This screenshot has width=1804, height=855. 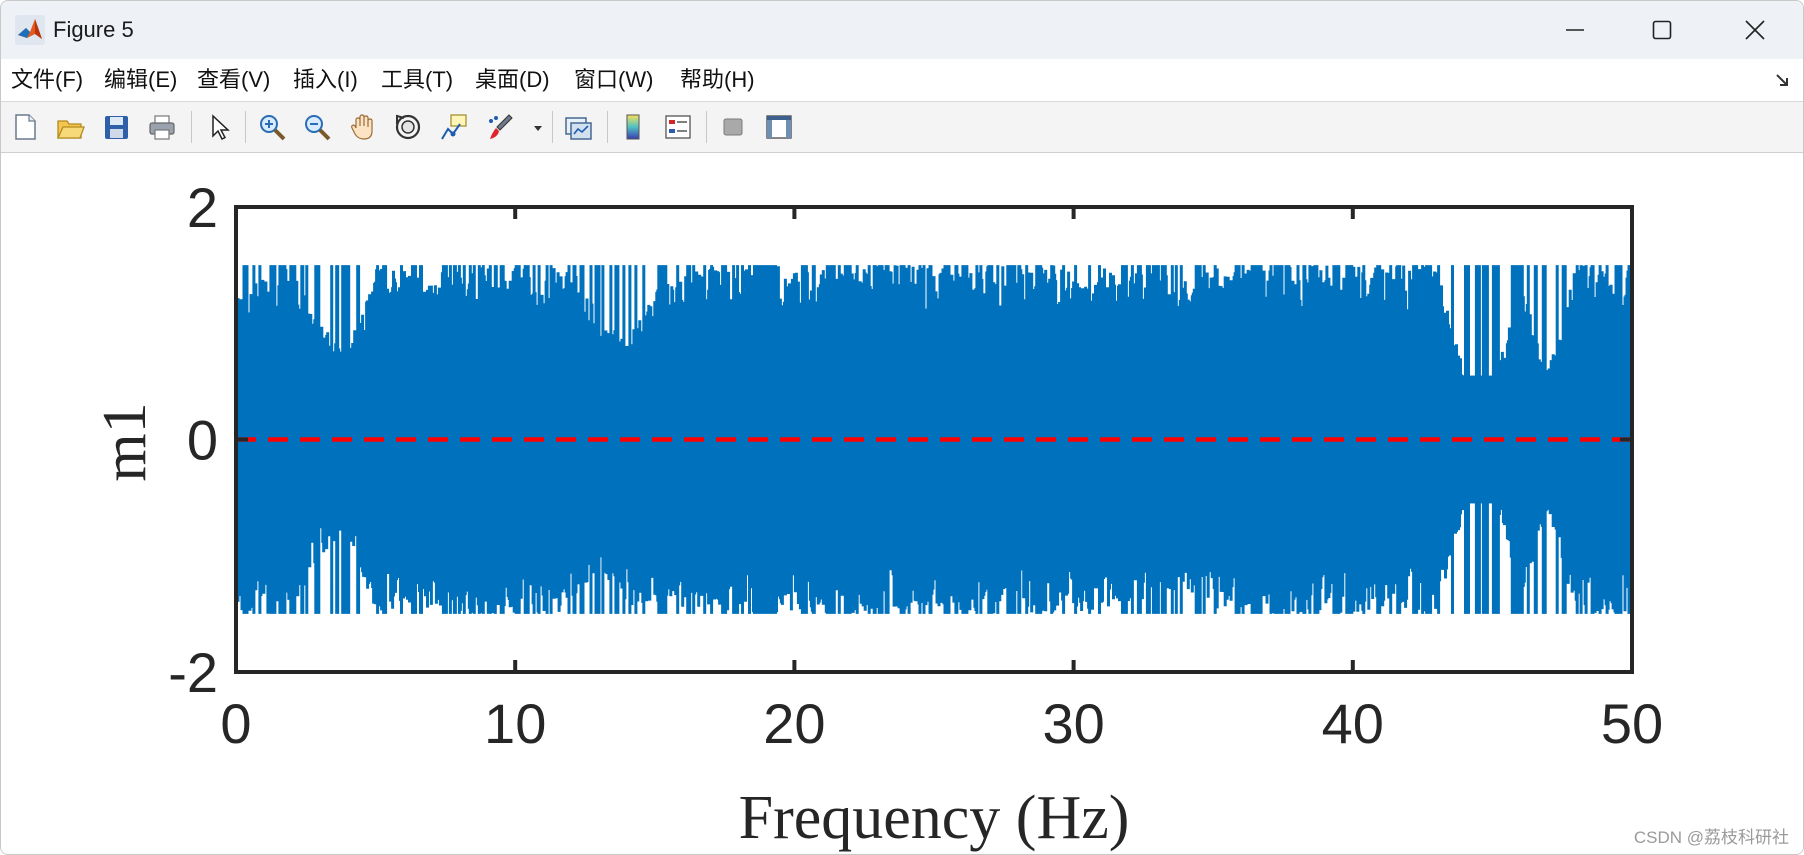 I want to click on colorbar-button, so click(x=633, y=127).